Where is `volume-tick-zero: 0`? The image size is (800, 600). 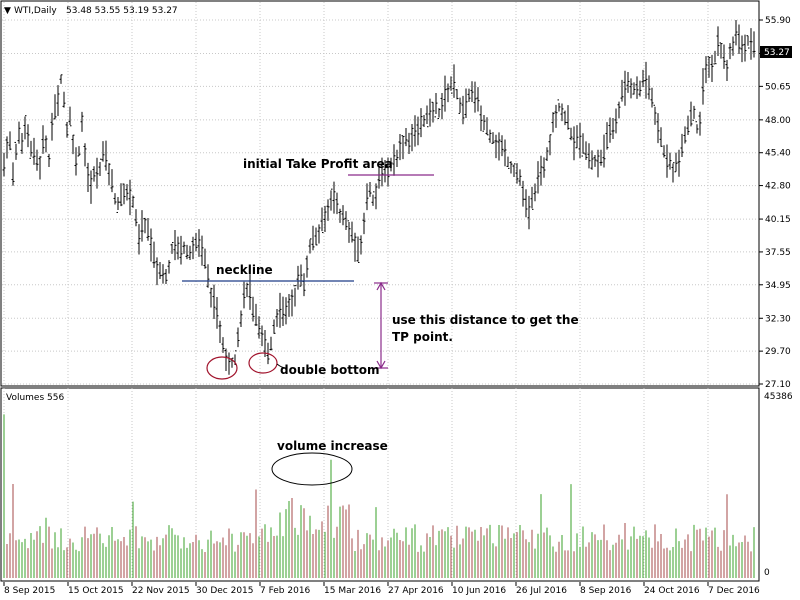
volume-tick-zero: 0 is located at coordinates (767, 573).